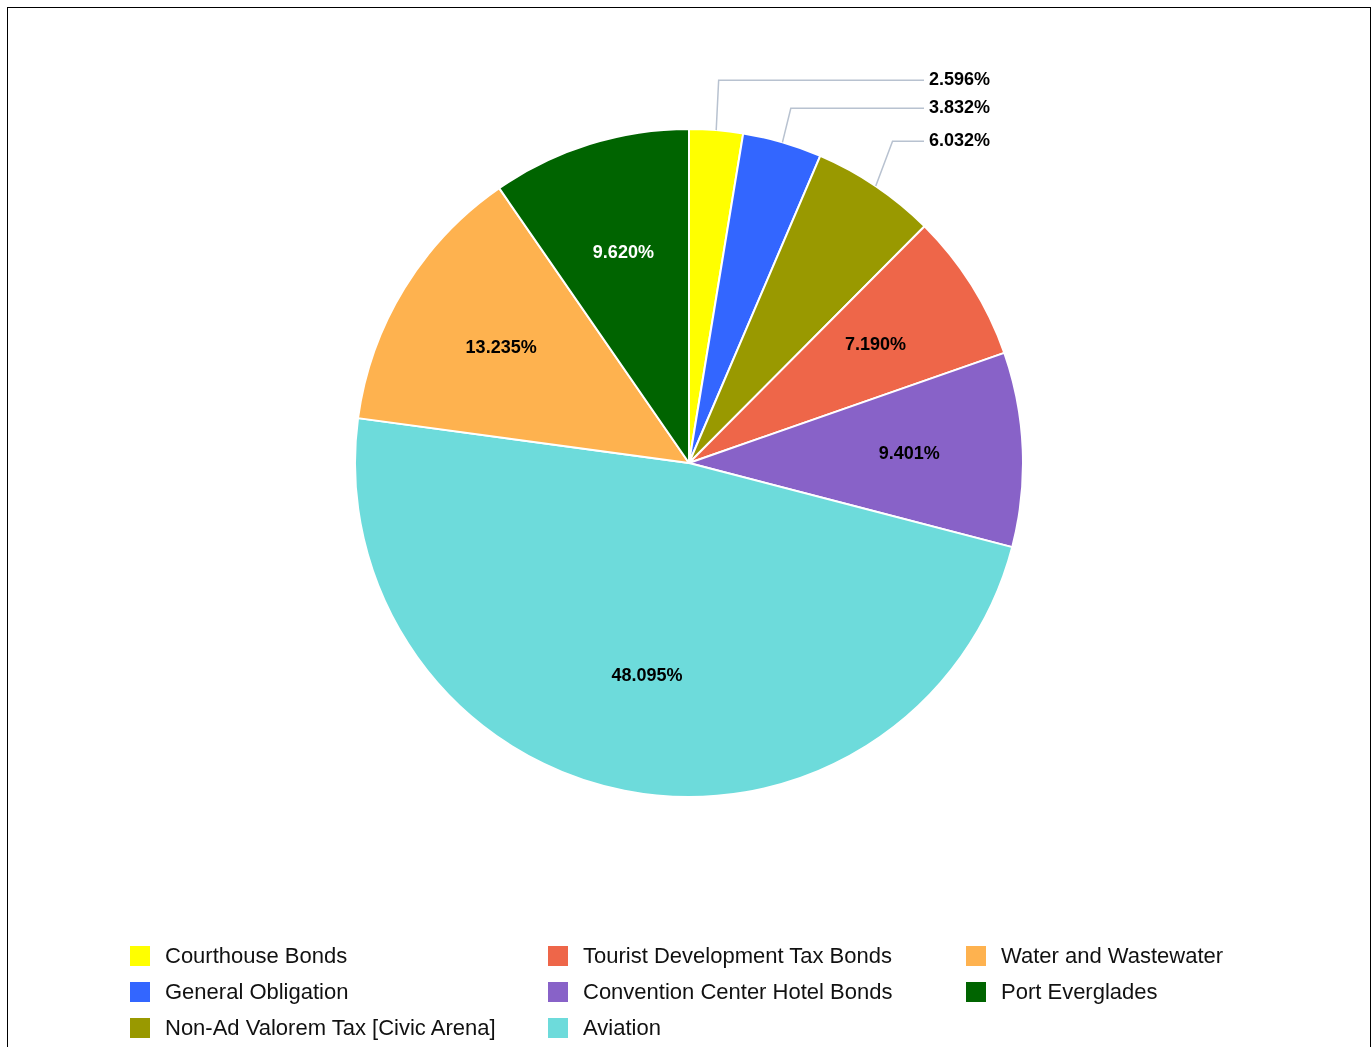 The image size is (1372, 1047). What do you see at coordinates (623, 251) in the screenshot?
I see `data-label: 9.620%` at bounding box center [623, 251].